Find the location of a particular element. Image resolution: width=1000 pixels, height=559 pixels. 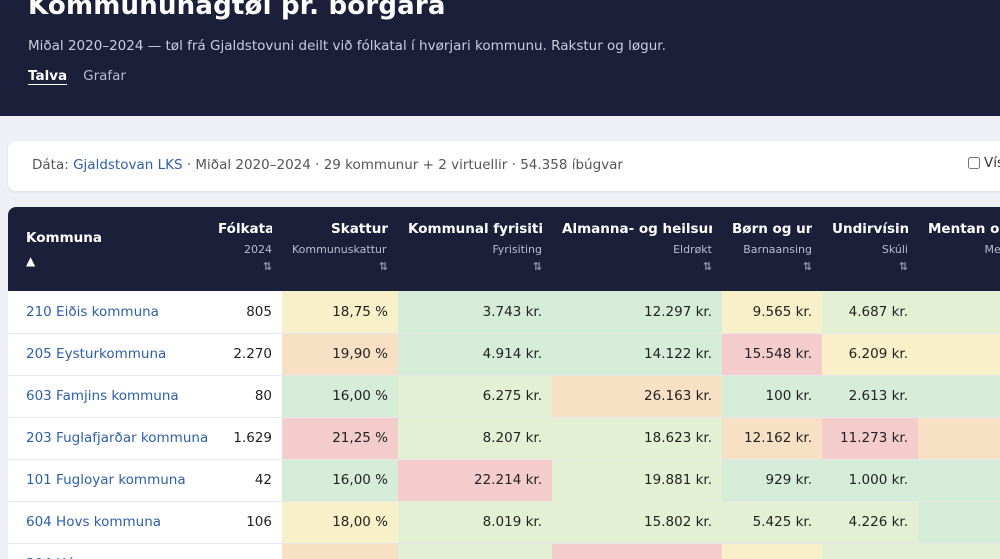

column-header-folkatal: Fólkatal 2024 ⇅ is located at coordinates (245, 249).